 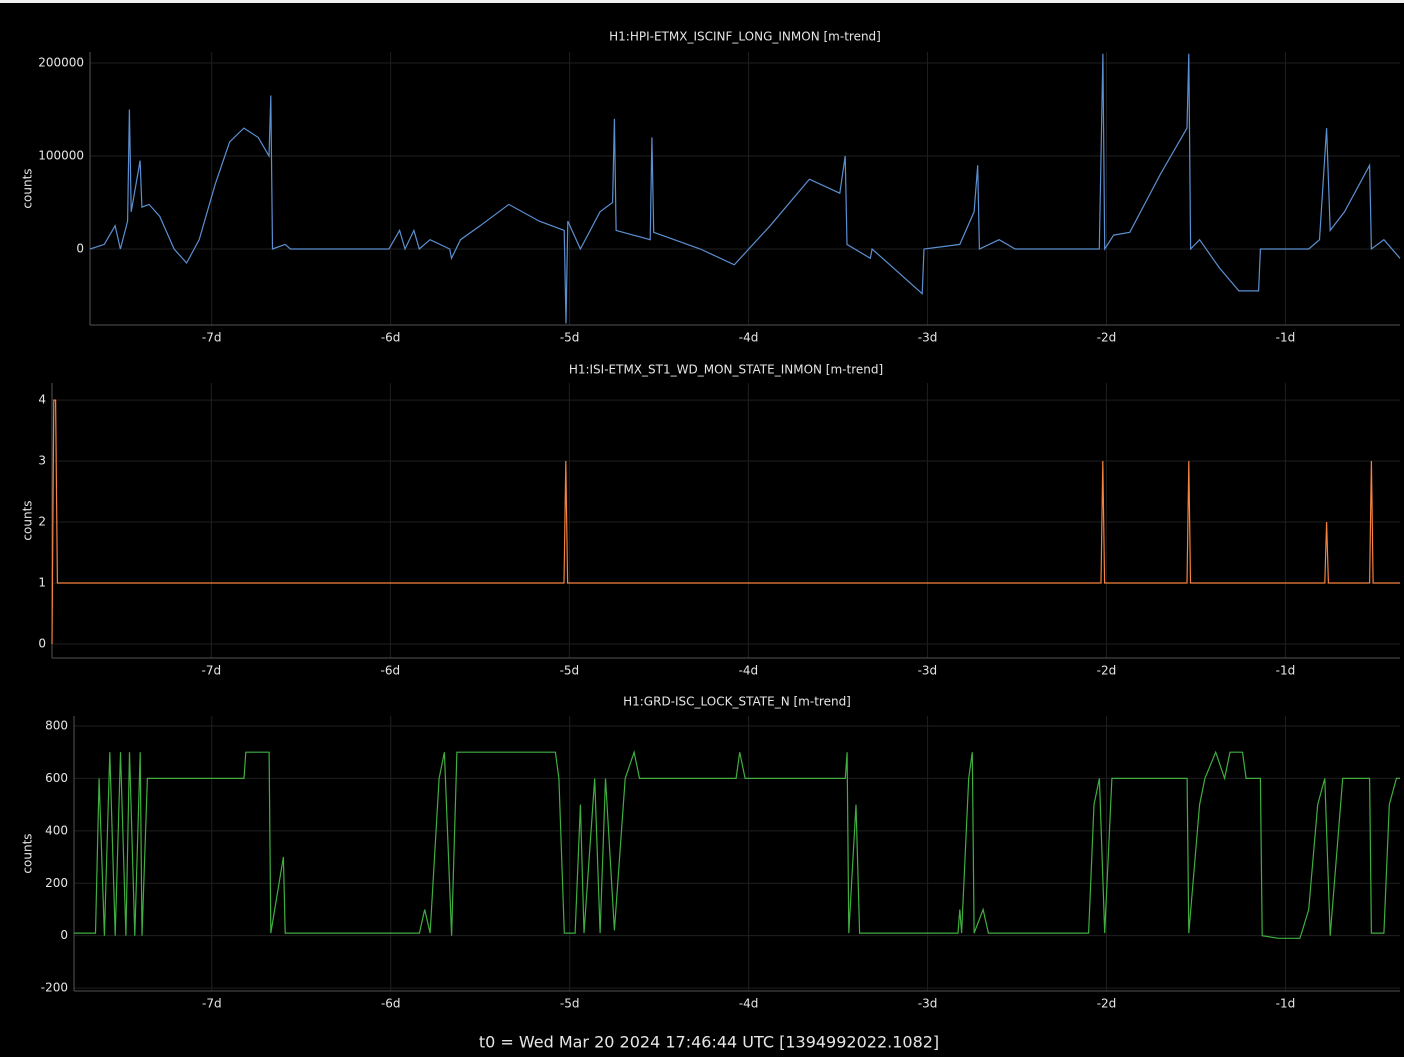 I want to click on y-tick-label: 200, so click(x=56, y=883).